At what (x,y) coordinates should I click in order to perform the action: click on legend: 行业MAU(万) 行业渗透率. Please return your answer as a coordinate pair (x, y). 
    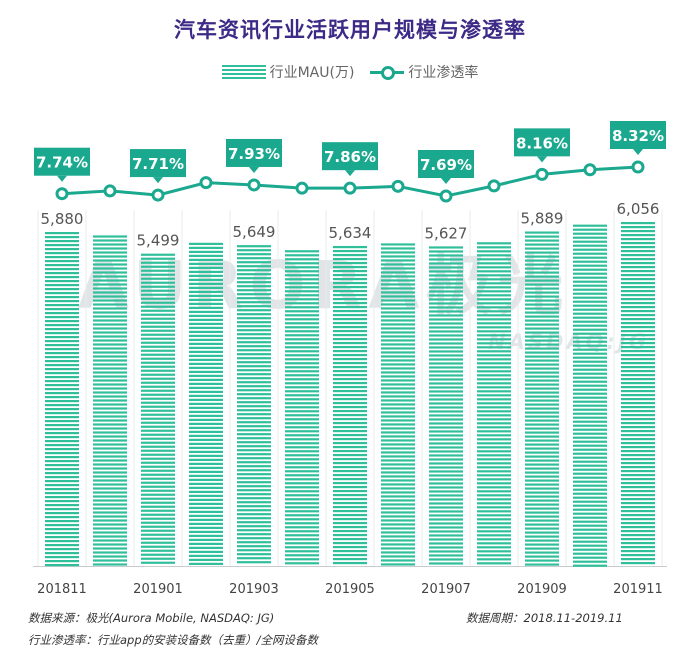
    Looking at the image, I should click on (350, 72).